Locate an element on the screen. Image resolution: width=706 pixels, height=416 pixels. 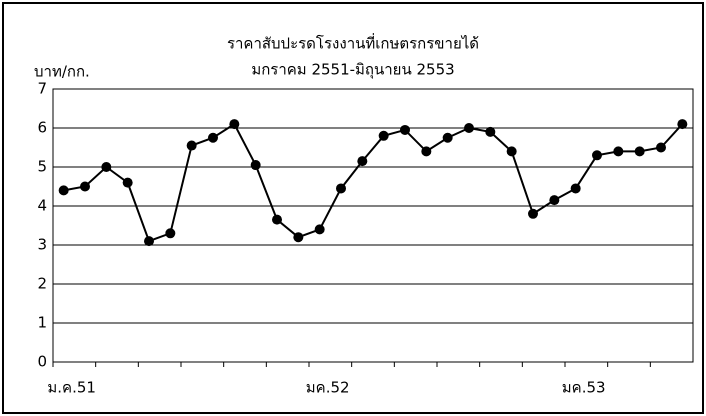
y-tick-label: 5 is located at coordinates (42, 167).